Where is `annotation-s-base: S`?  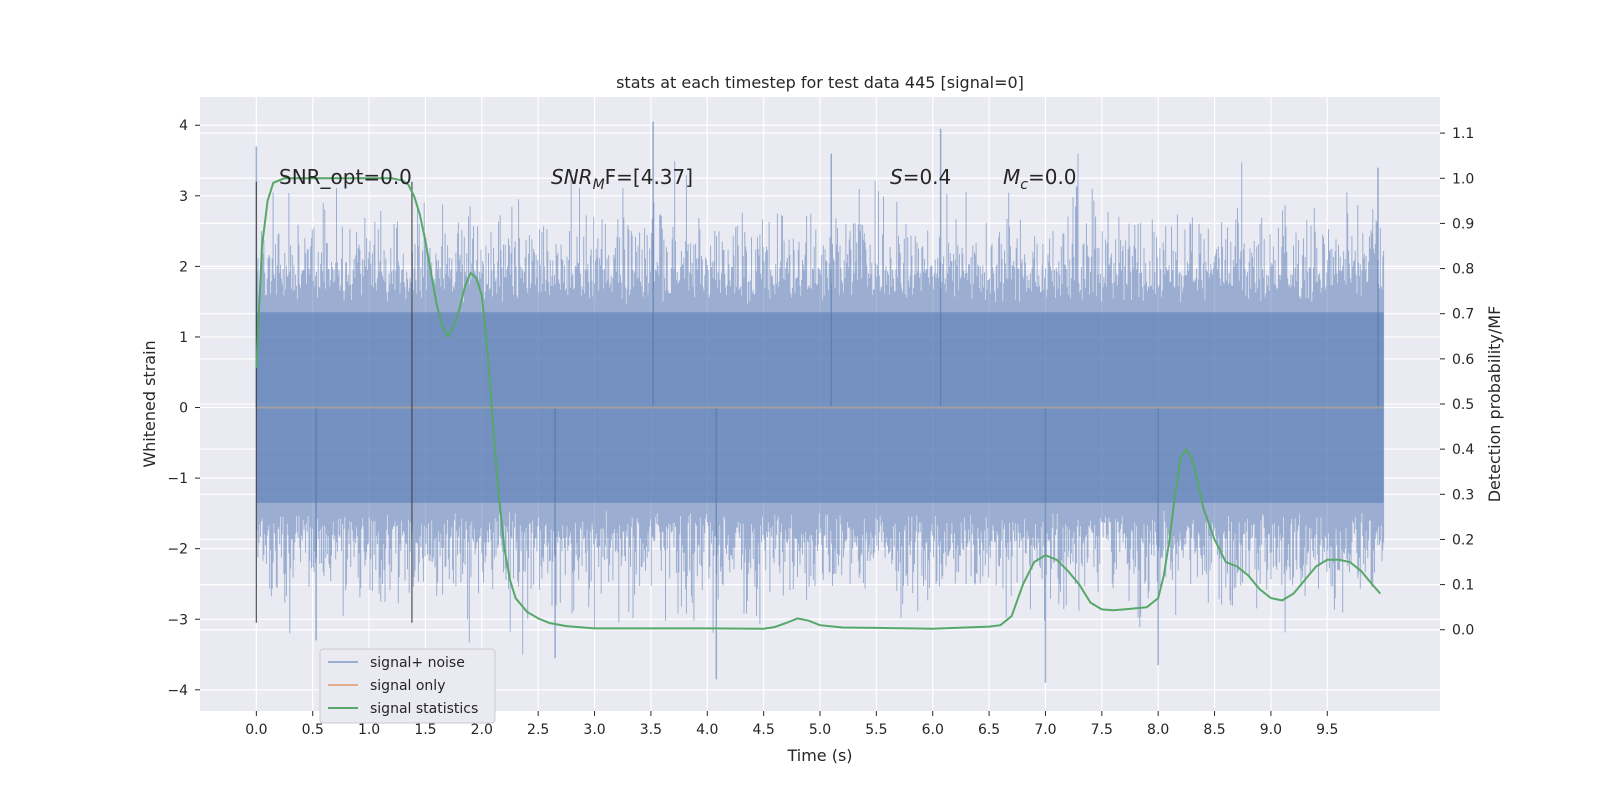
annotation-s-base: S is located at coordinates (896, 177).